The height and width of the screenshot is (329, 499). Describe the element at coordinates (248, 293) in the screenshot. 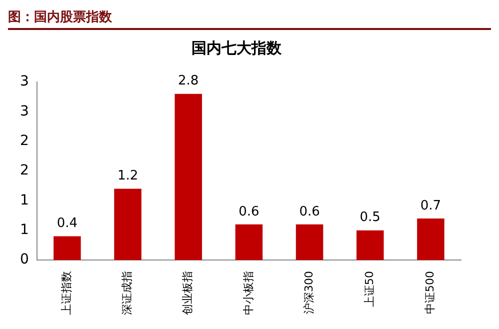

I see `x-tick-label: 中小板指` at that location.